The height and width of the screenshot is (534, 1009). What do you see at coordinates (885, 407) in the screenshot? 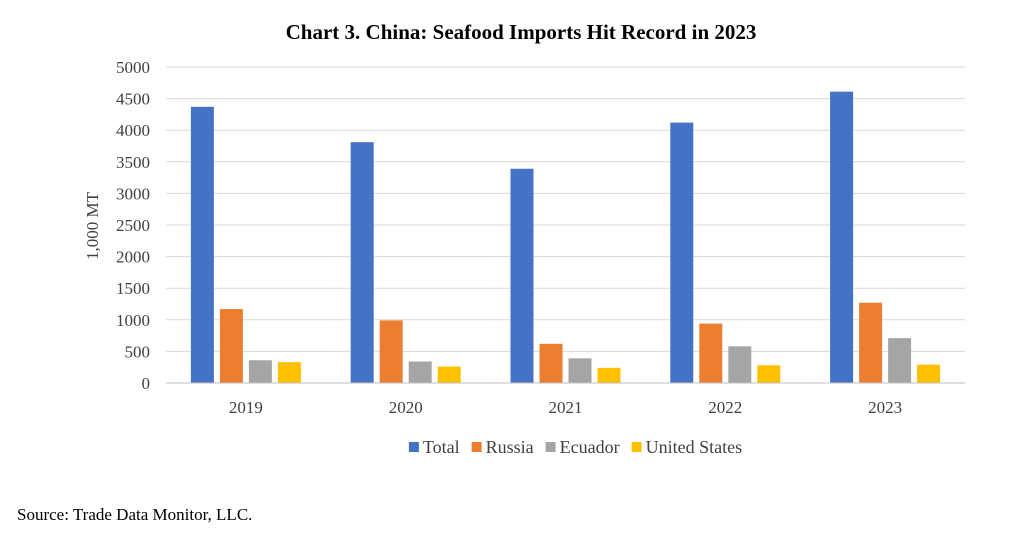
I see `x-tick-label: 2023` at bounding box center [885, 407].